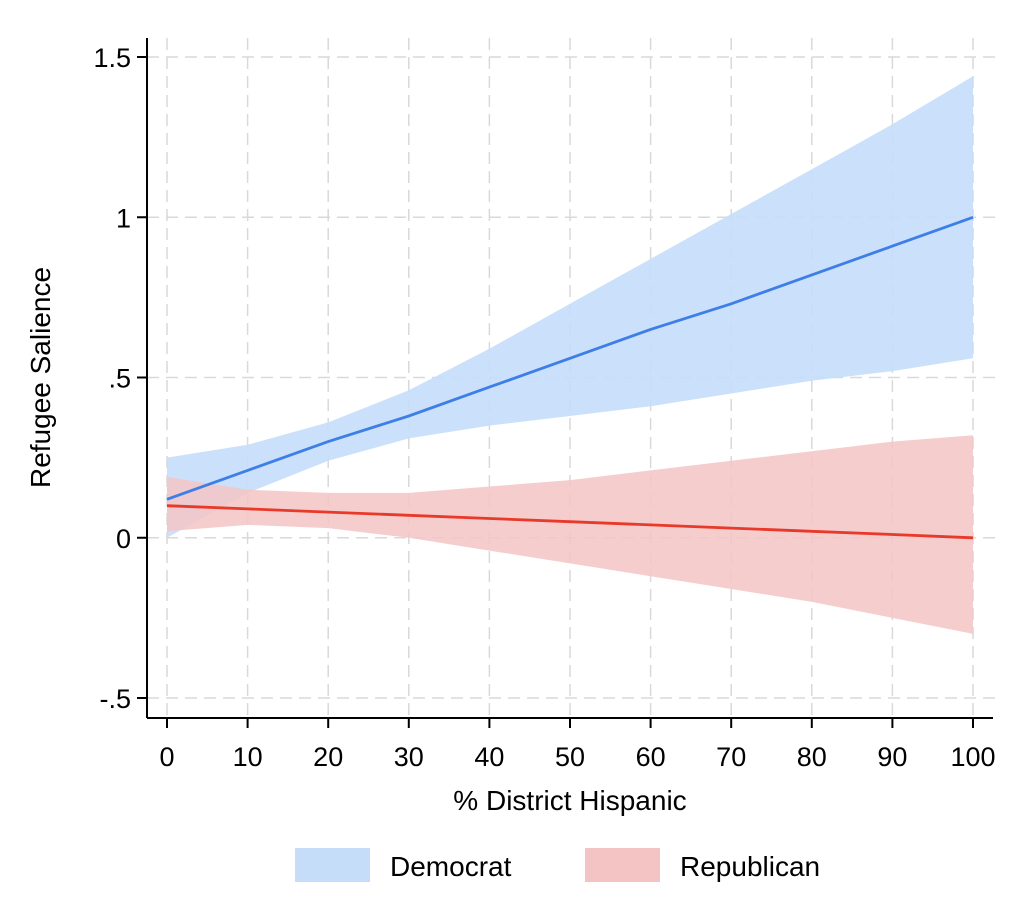 This screenshot has width=1024, height=910. Describe the element at coordinates (731, 757) in the screenshot. I see `x-tick-label: 70` at that location.